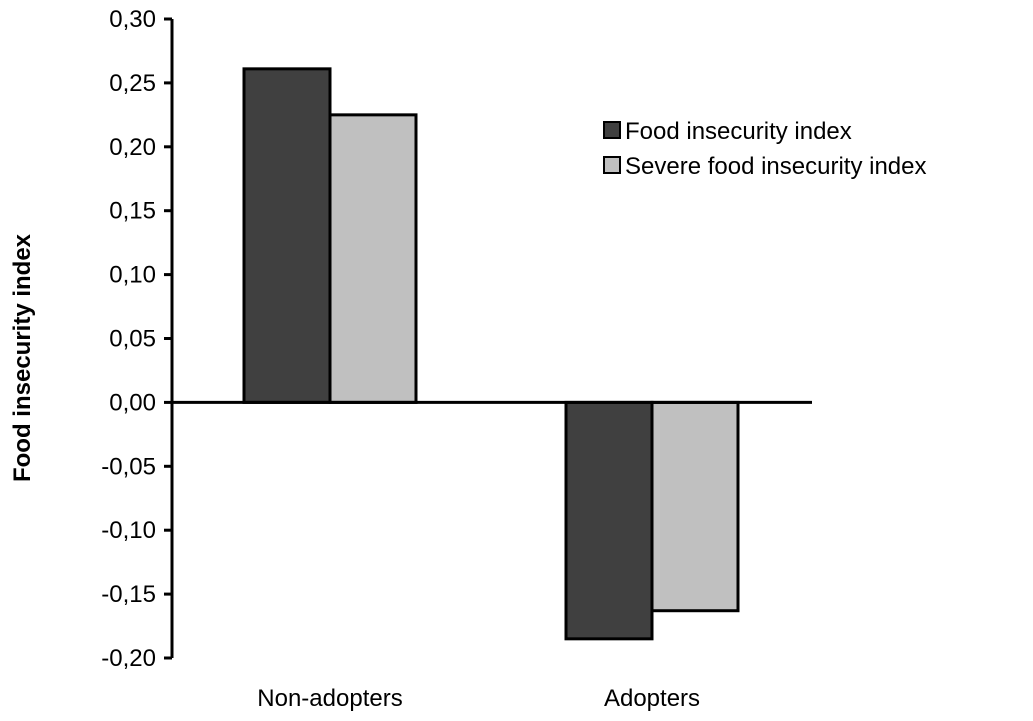 Image resolution: width=1033 pixels, height=721 pixels. I want to click on bar-food-insecurity-non-adopters, so click(287, 235).